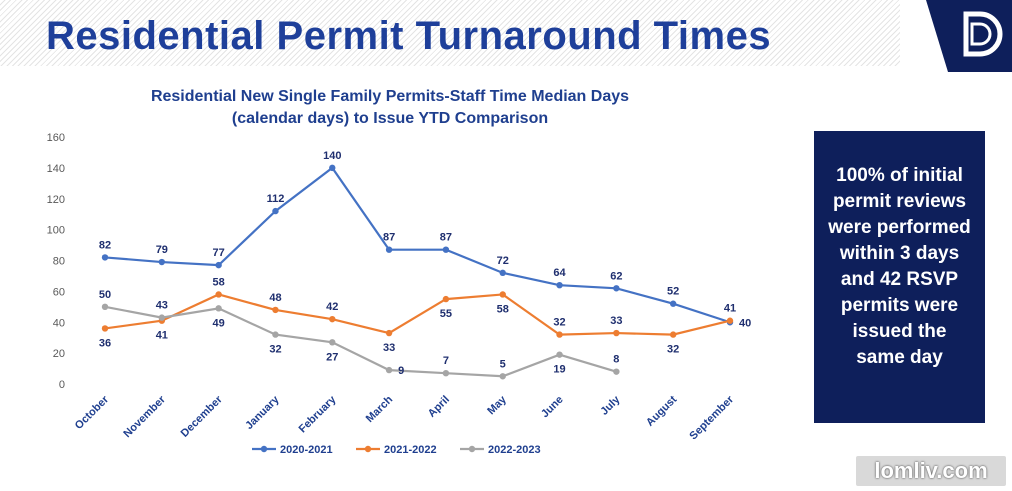 The height and width of the screenshot is (491, 1012). Describe the element at coordinates (59, 323) in the screenshot. I see `y-tick-label: 40` at that location.